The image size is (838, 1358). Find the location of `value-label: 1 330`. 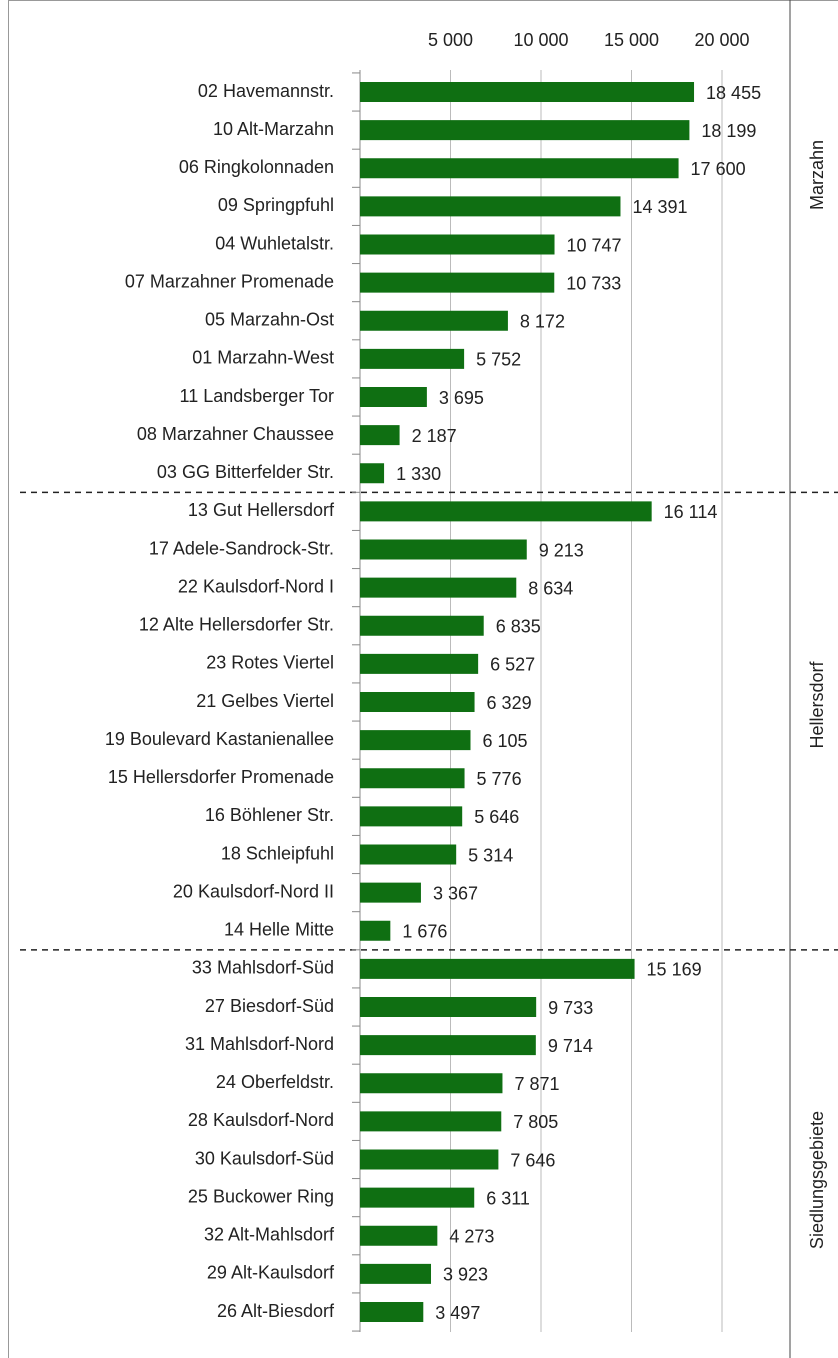

value-label: 1 330 is located at coordinates (418, 474).